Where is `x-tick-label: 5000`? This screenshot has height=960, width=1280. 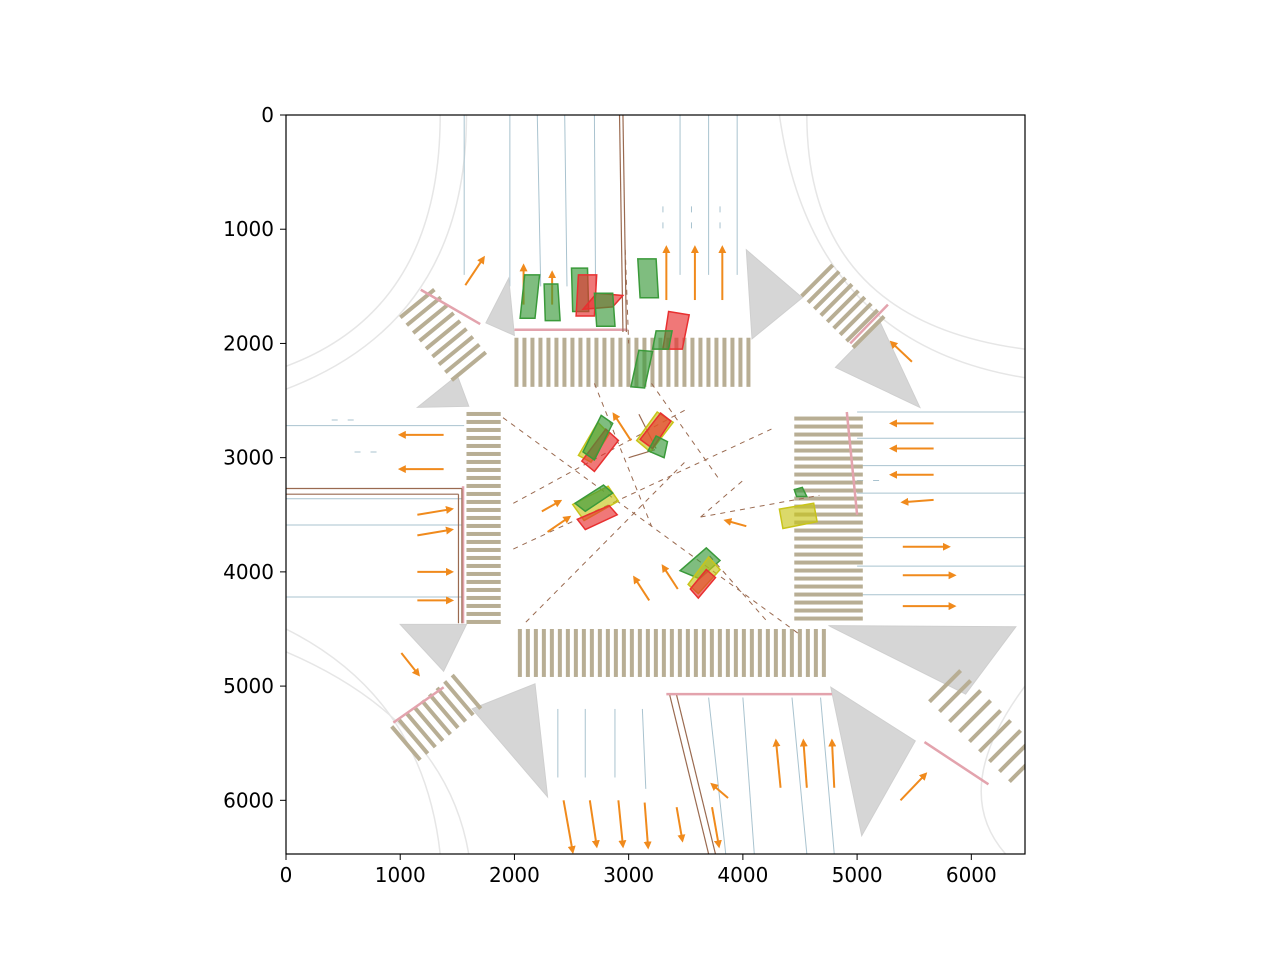 x-tick-label: 5000 is located at coordinates (857, 875).